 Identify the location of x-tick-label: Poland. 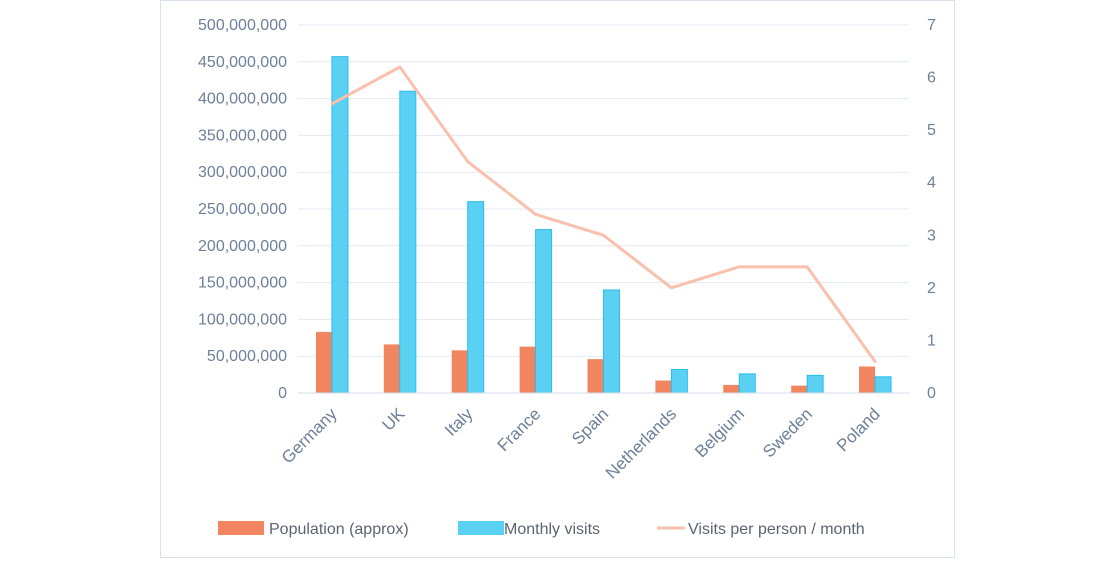
(858, 429).